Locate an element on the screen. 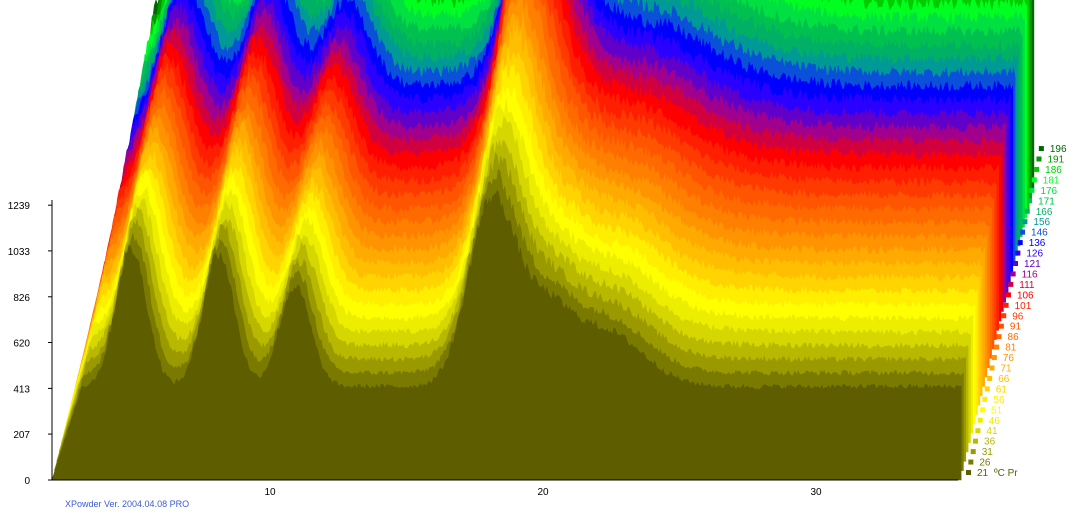 Image resolution: width=1074 pixels, height=513 pixels. y-ticks: 0 207 413 620 826 1033 1239 is located at coordinates (30, 344).